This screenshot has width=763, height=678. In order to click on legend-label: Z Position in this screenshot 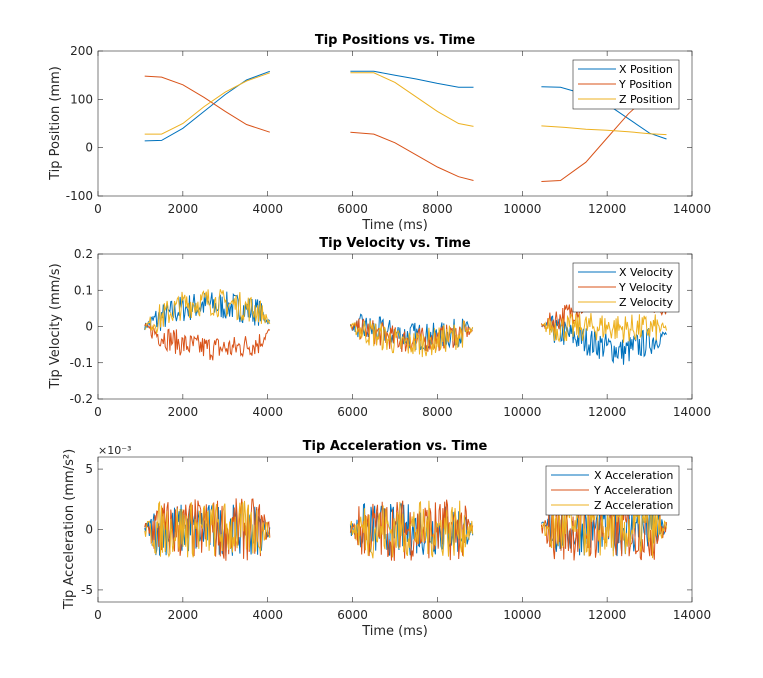, I will do `click(646, 99)`.